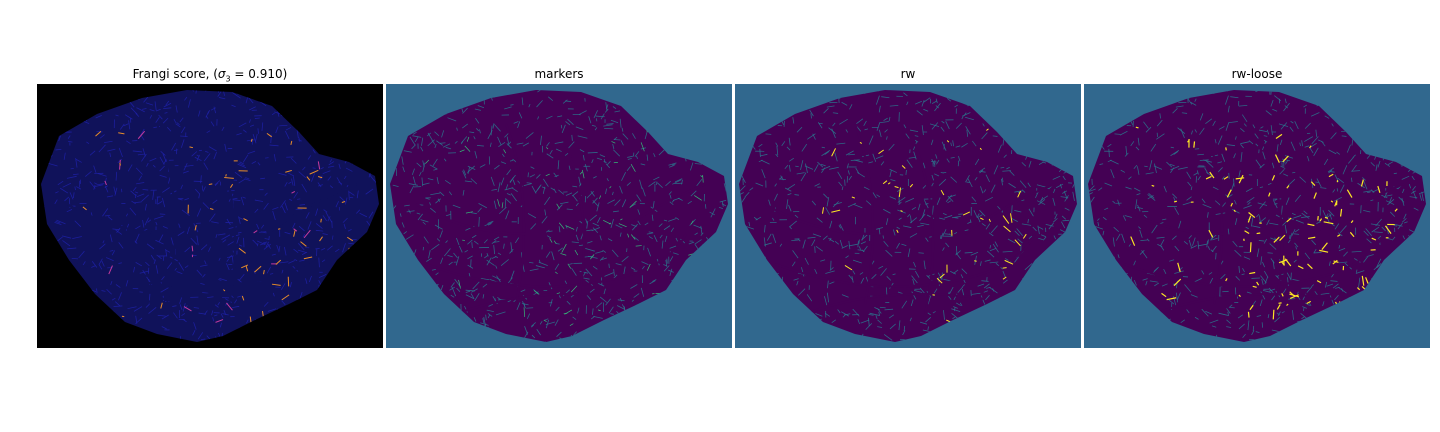 The image size is (1440, 432). I want to click on rw-loose-image, so click(1257, 216).